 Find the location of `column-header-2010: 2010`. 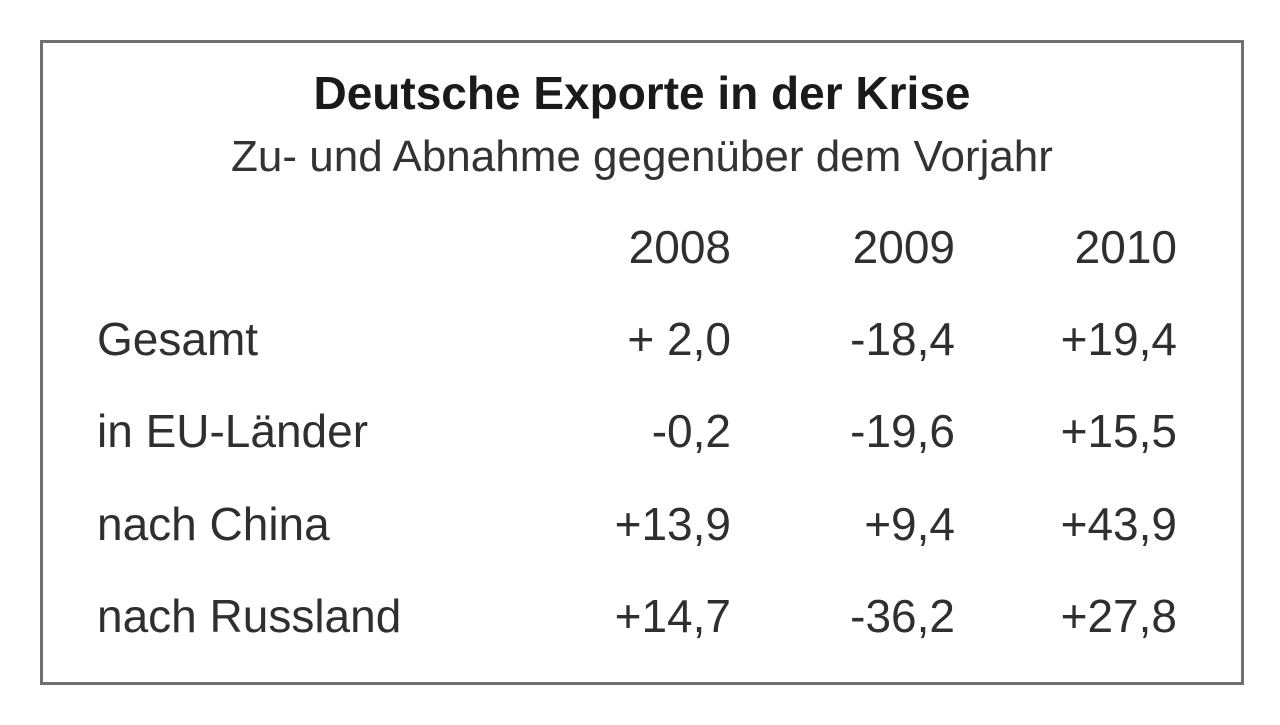

column-header-2010: 2010 is located at coordinates (1125, 247).